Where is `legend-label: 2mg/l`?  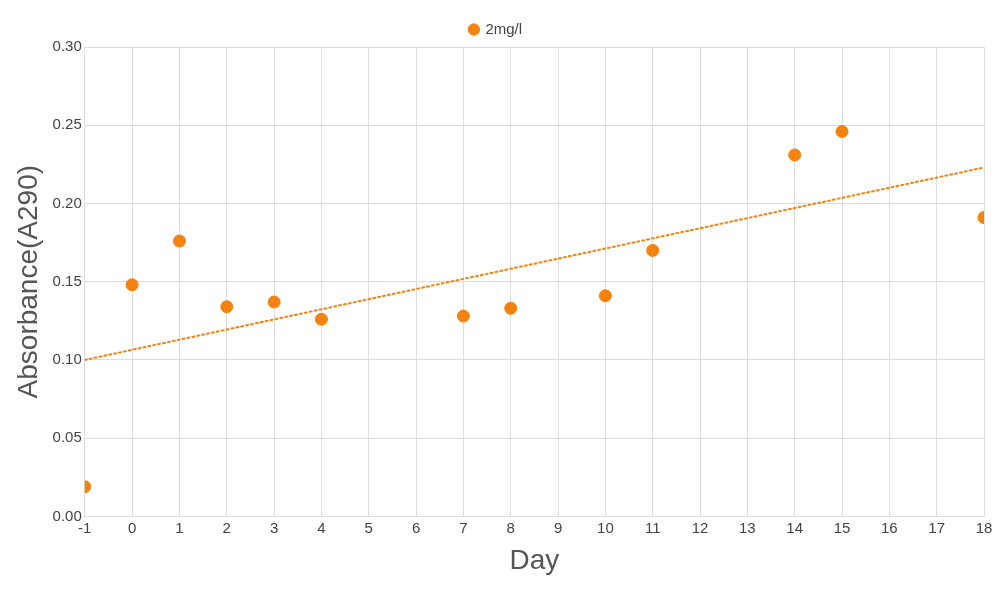
legend-label: 2mg/l is located at coordinates (504, 28).